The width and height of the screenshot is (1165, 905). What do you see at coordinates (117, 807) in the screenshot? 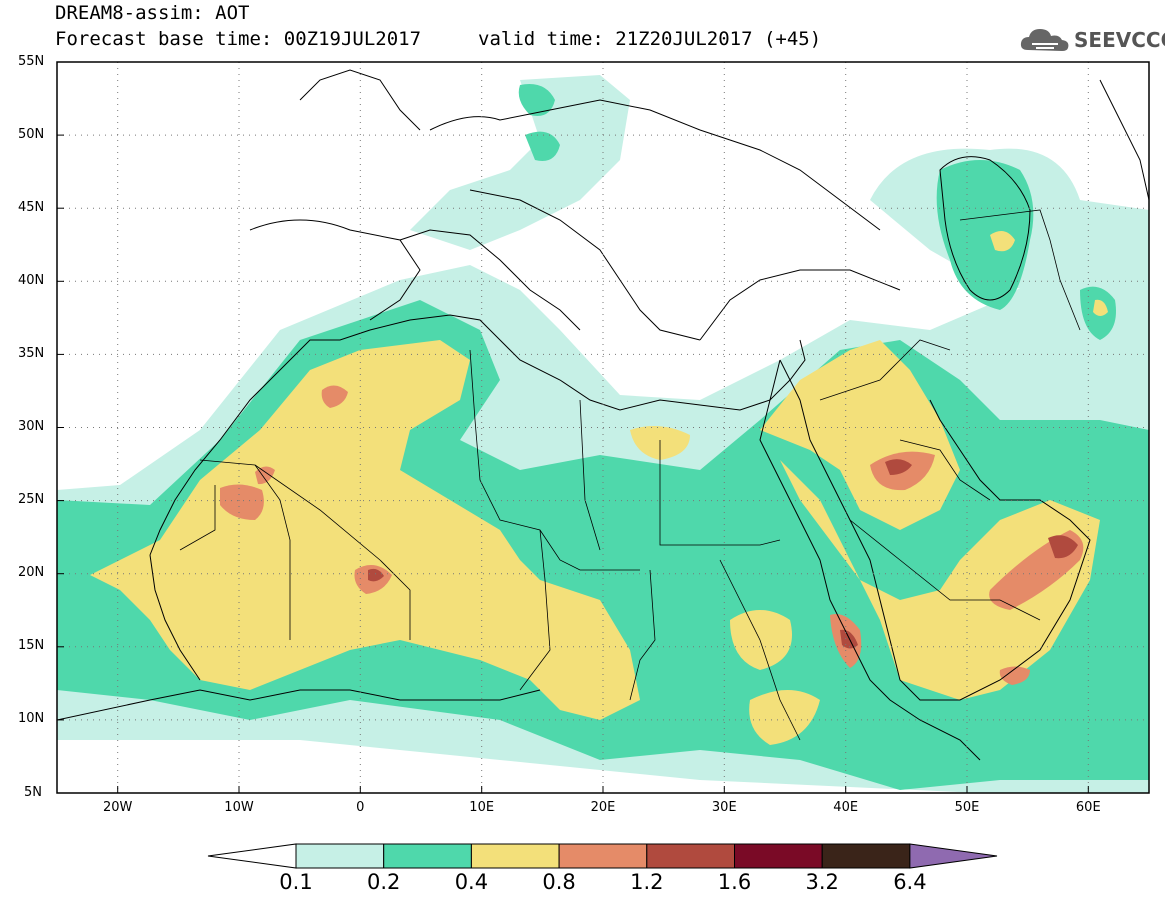
I see `lon-label-20w: 20W` at bounding box center [117, 807].